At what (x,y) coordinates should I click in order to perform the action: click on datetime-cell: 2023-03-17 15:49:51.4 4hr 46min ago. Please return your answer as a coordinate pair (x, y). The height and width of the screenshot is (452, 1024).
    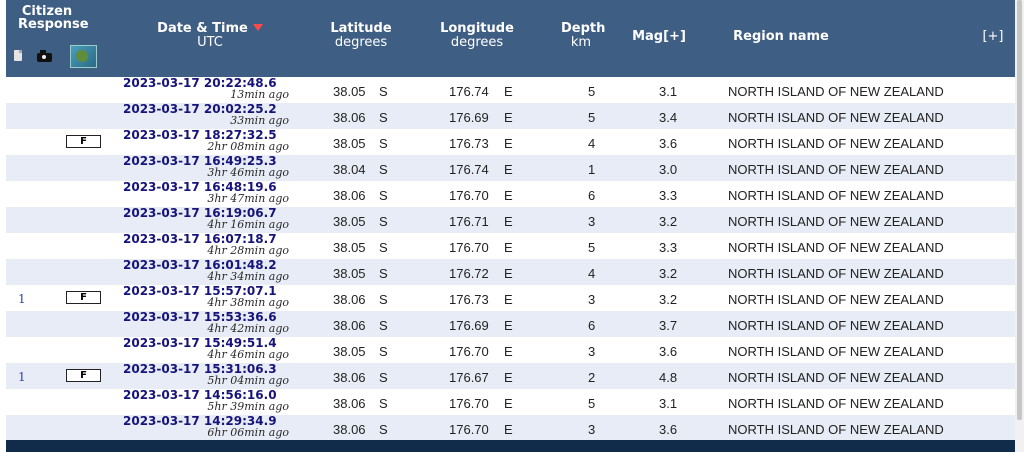
    Looking at the image, I should click on (206, 349).